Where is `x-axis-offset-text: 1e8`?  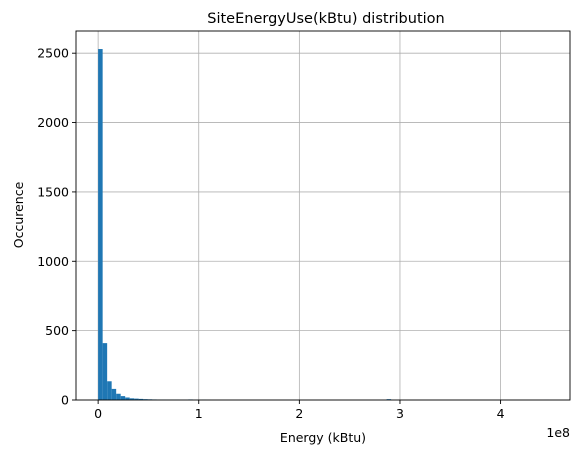 x-axis-offset-text: 1e8 is located at coordinates (558, 432).